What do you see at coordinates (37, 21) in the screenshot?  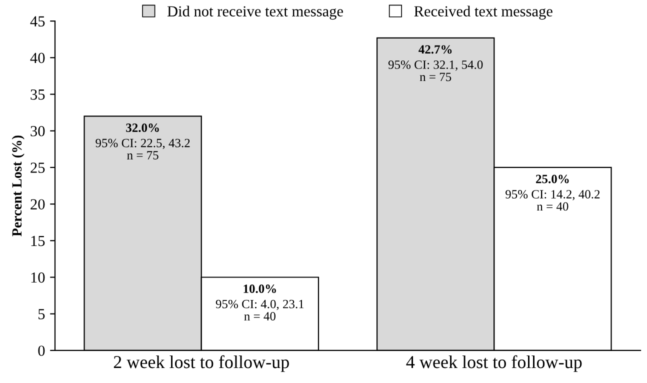 I see `y-tick-label: 45` at bounding box center [37, 21].